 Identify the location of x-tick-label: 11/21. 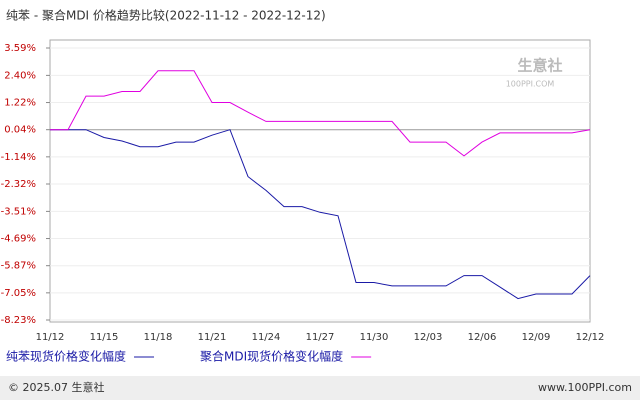
(212, 337).